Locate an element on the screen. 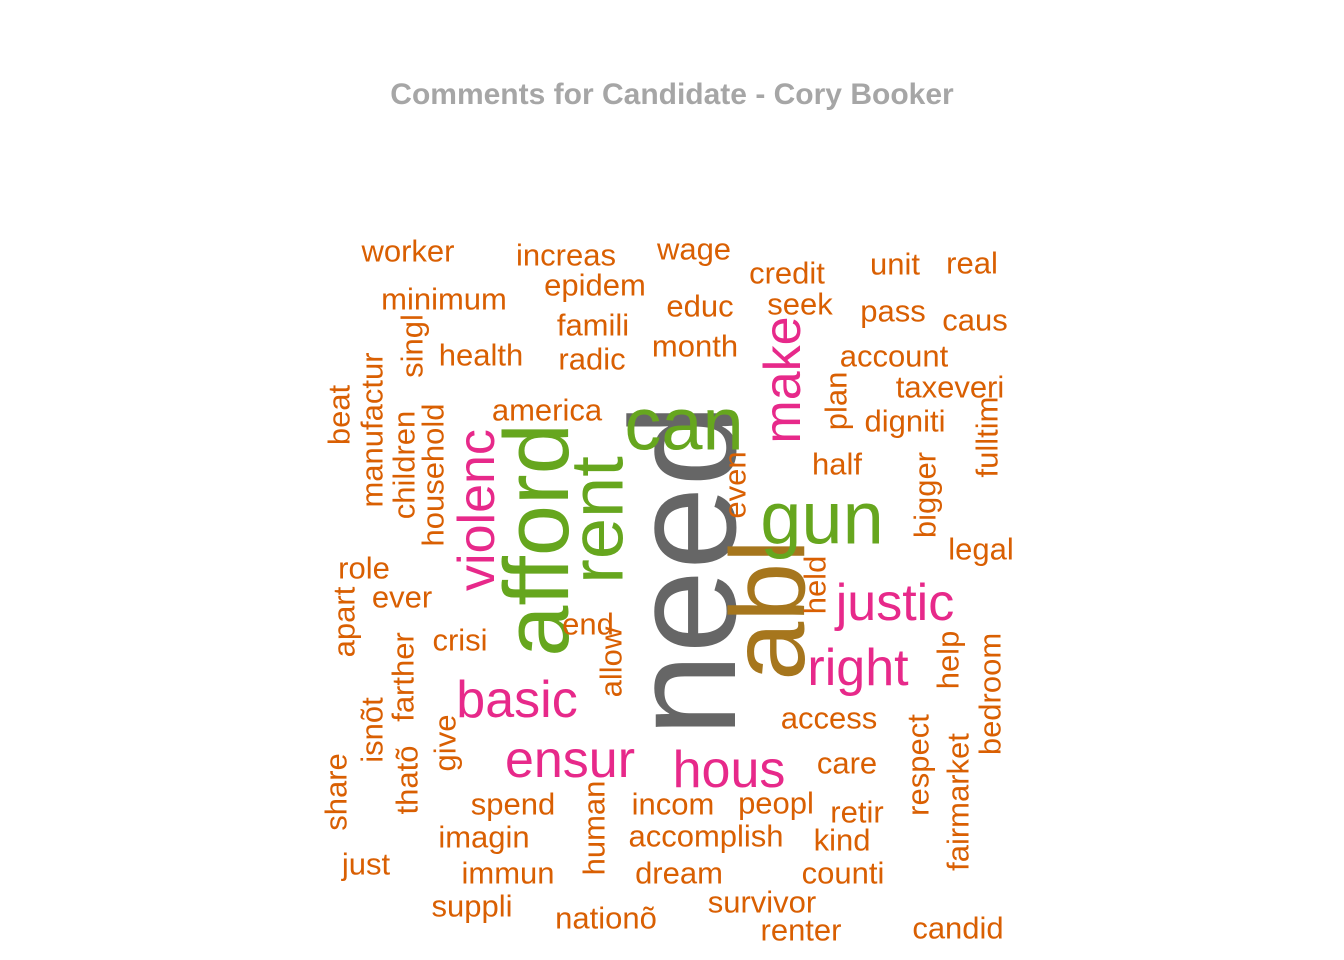 This screenshot has height=960, width=1344. word-gun: gun is located at coordinates (821, 518).